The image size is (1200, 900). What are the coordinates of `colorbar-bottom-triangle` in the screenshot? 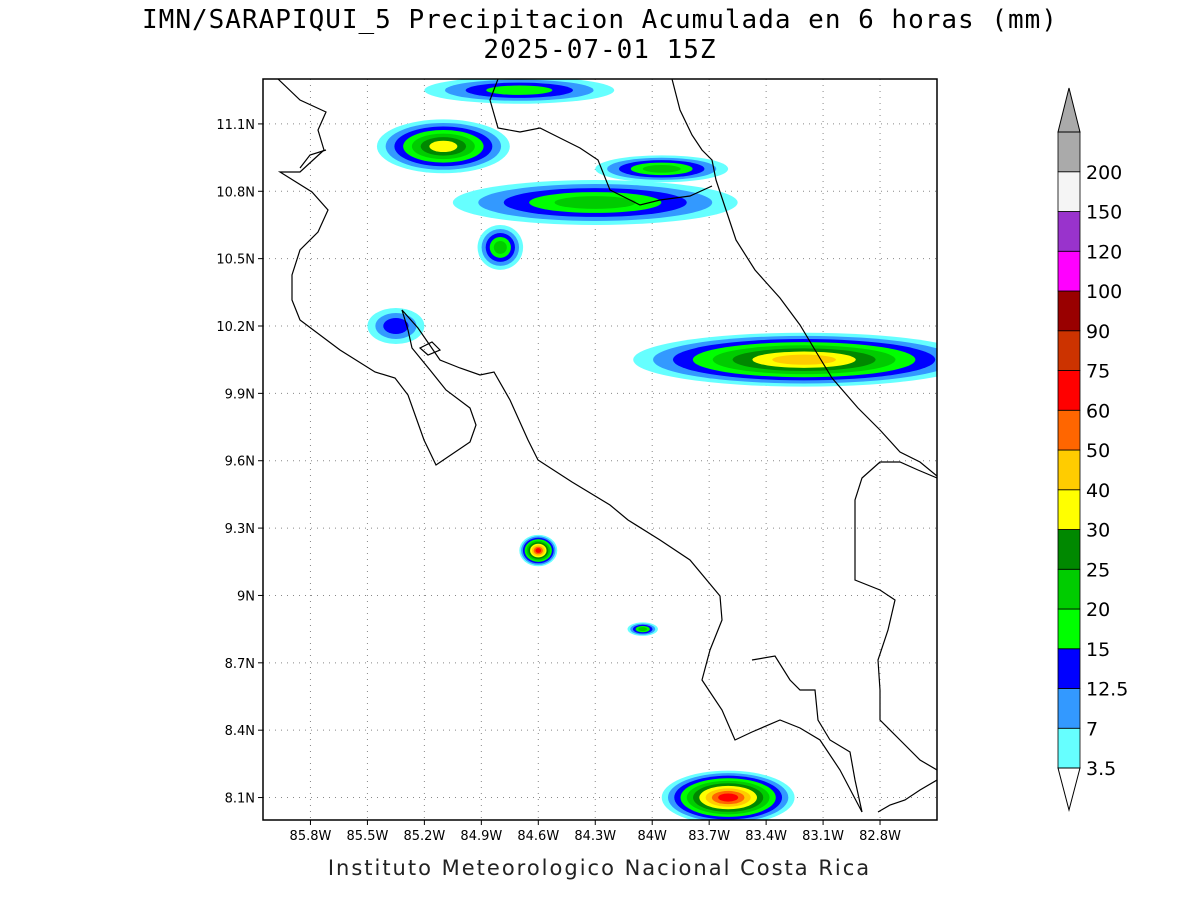 It's located at (1069, 789).